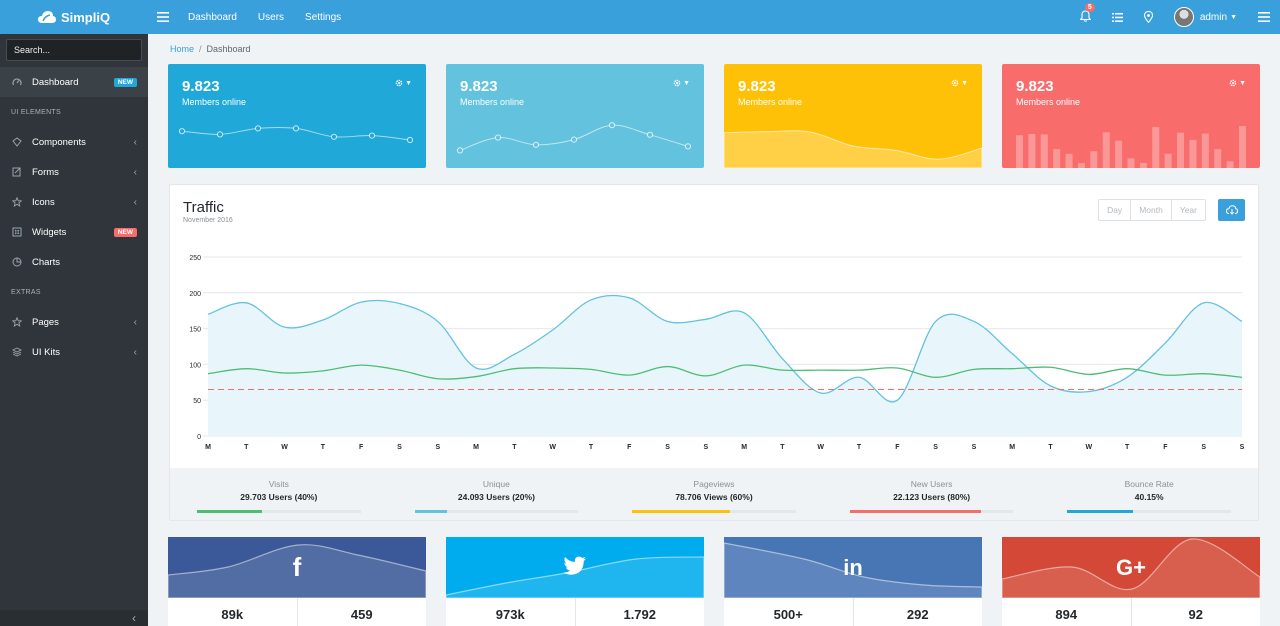  What do you see at coordinates (1148, 17) in the screenshot?
I see `location-pin-icon` at bounding box center [1148, 17].